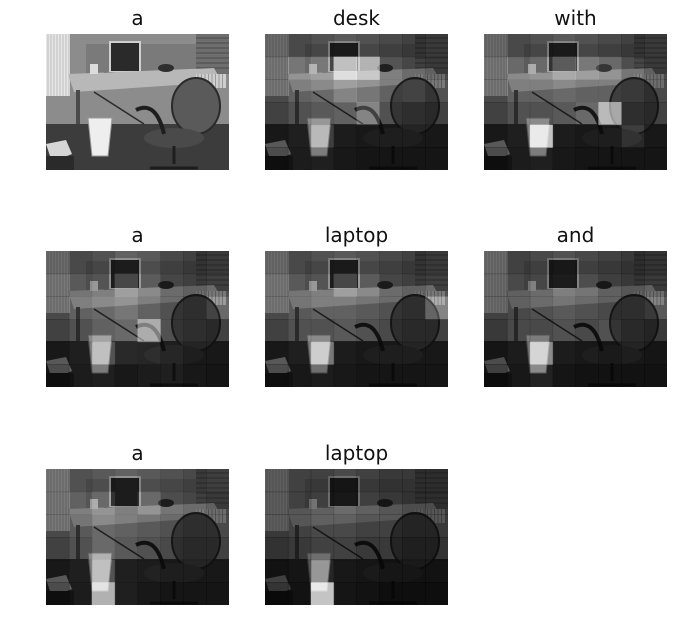 The width and height of the screenshot is (679, 639). What do you see at coordinates (60, 163) in the screenshot?
I see `box-shadow` at bounding box center [60, 163].